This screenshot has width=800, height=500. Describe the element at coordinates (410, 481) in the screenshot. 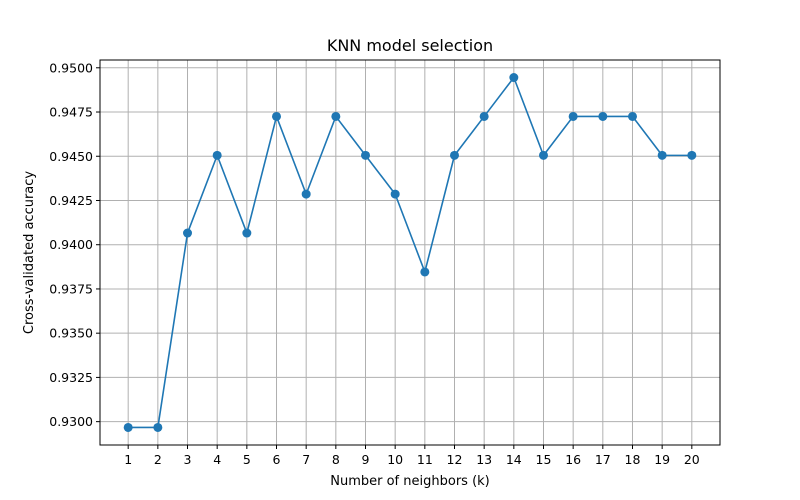

I see `x-axis-label: Number of neighbors (k)` at that location.